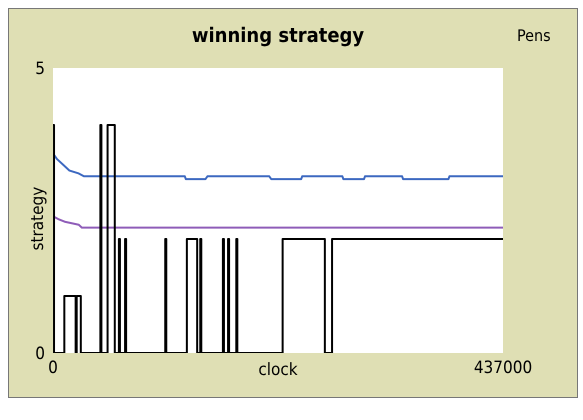 The image size is (583, 420). I want to click on y-axis-title: strategy, so click(38, 218).